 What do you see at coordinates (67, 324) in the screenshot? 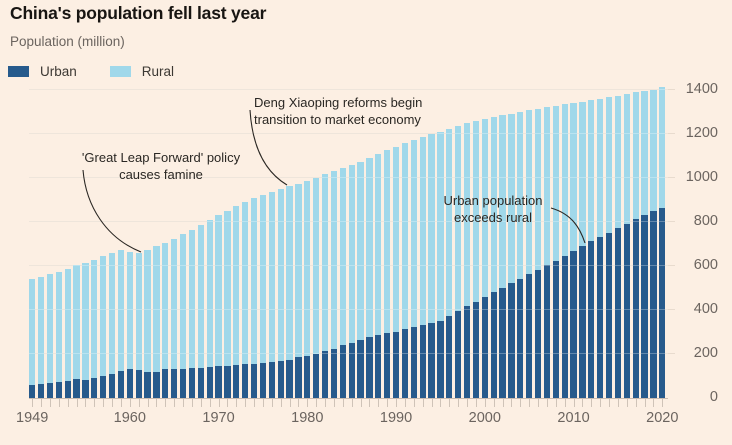
I see `bar-rural-1953` at bounding box center [67, 324].